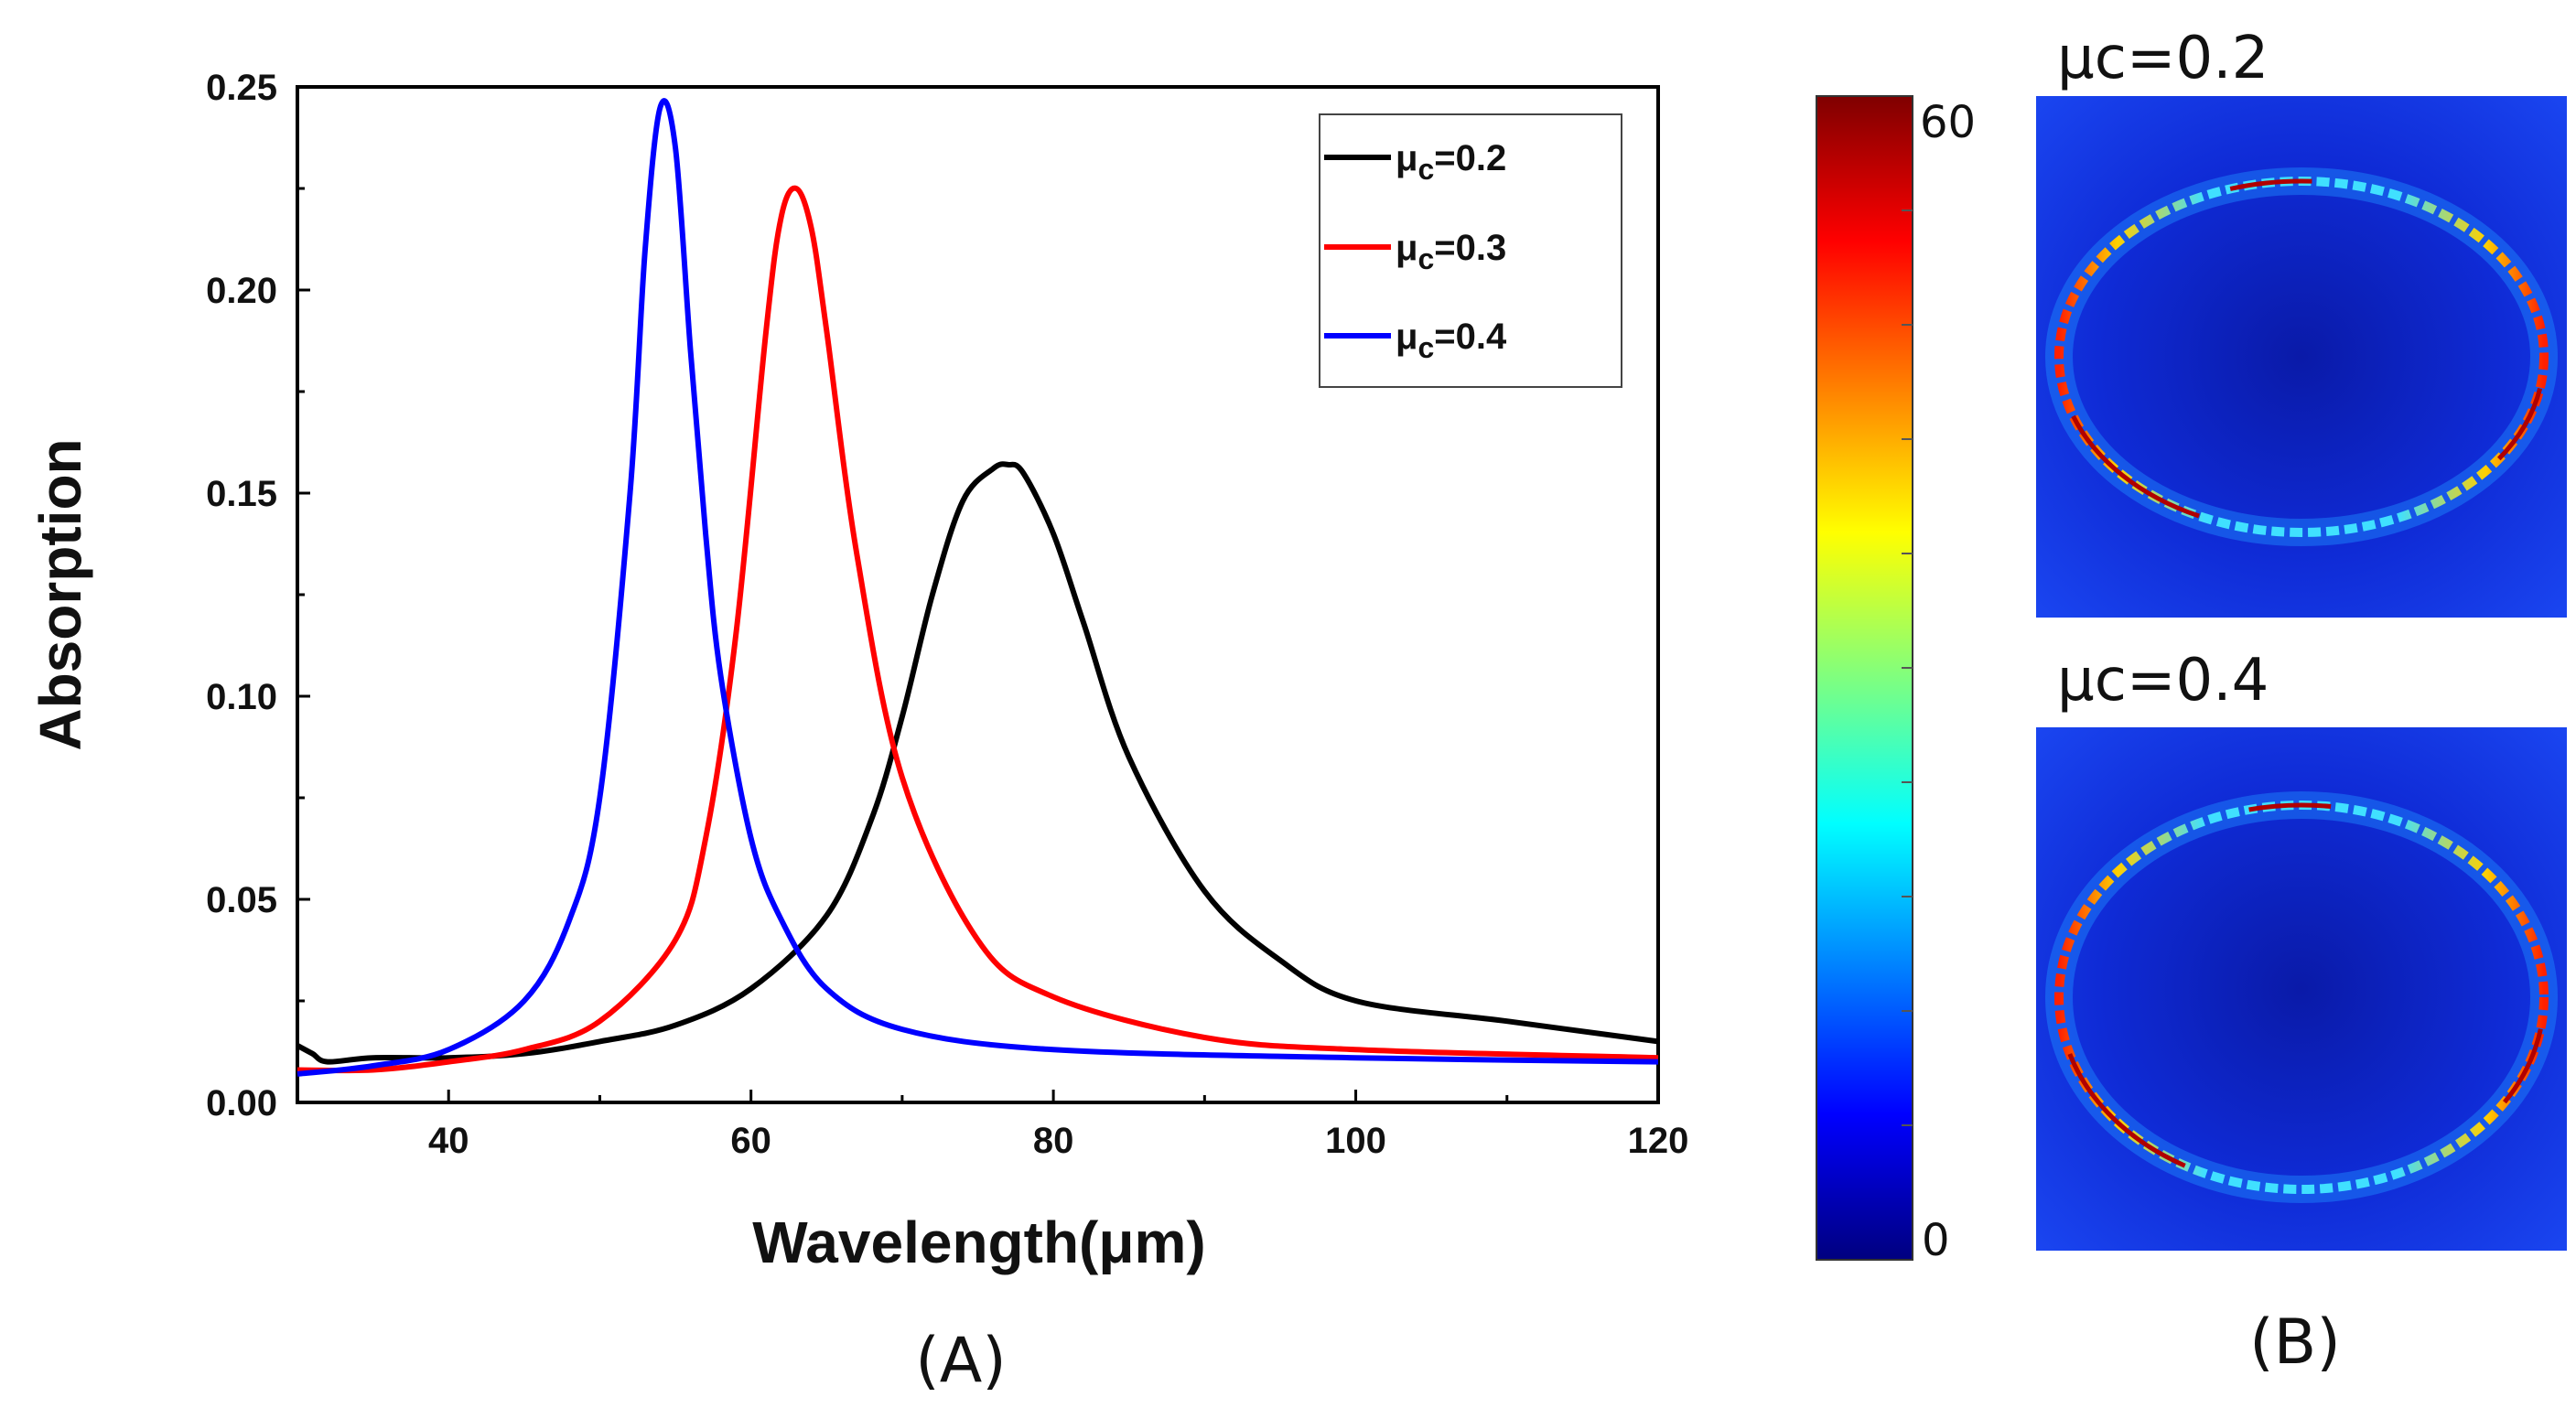 The width and height of the screenshot is (2576, 1408). What do you see at coordinates (1355, 1141) in the screenshot?
I see `x-tick-label: 100` at bounding box center [1355, 1141].